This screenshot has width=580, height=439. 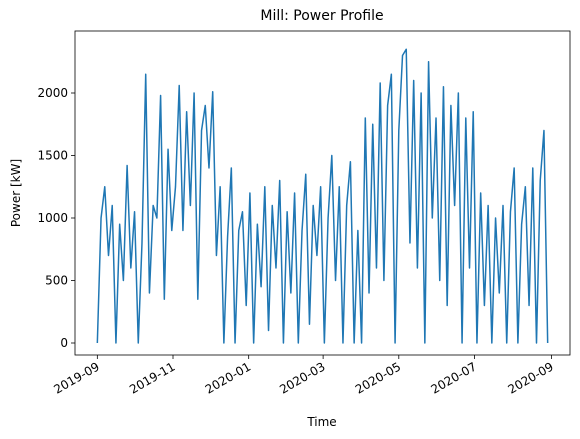 What do you see at coordinates (321, 422) in the screenshot?
I see `x-axis-label: Time` at bounding box center [321, 422].